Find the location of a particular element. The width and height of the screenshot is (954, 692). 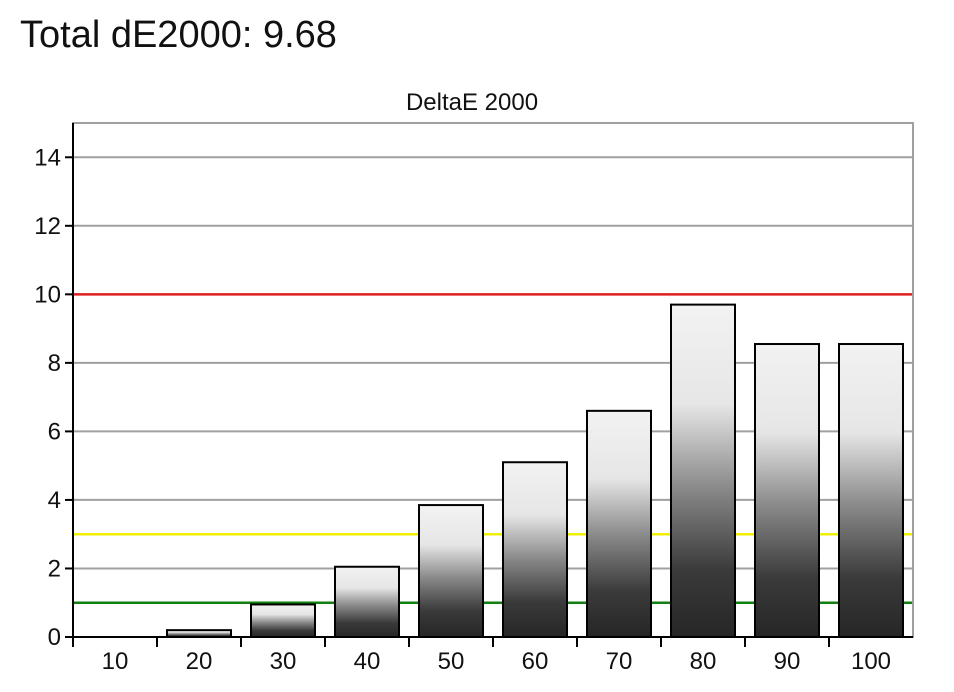

y-tick-label-12: 12 is located at coordinates (47, 226).